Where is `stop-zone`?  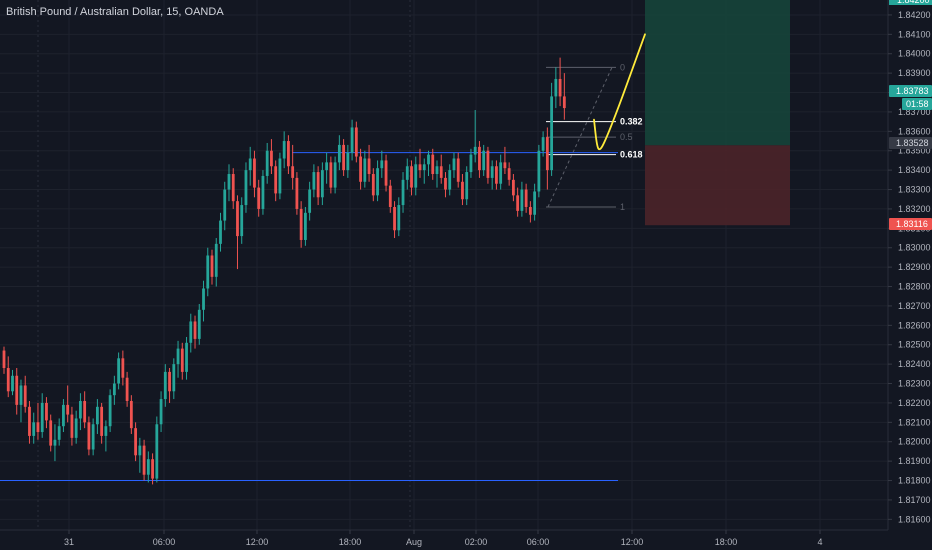 stop-zone is located at coordinates (717, 185).